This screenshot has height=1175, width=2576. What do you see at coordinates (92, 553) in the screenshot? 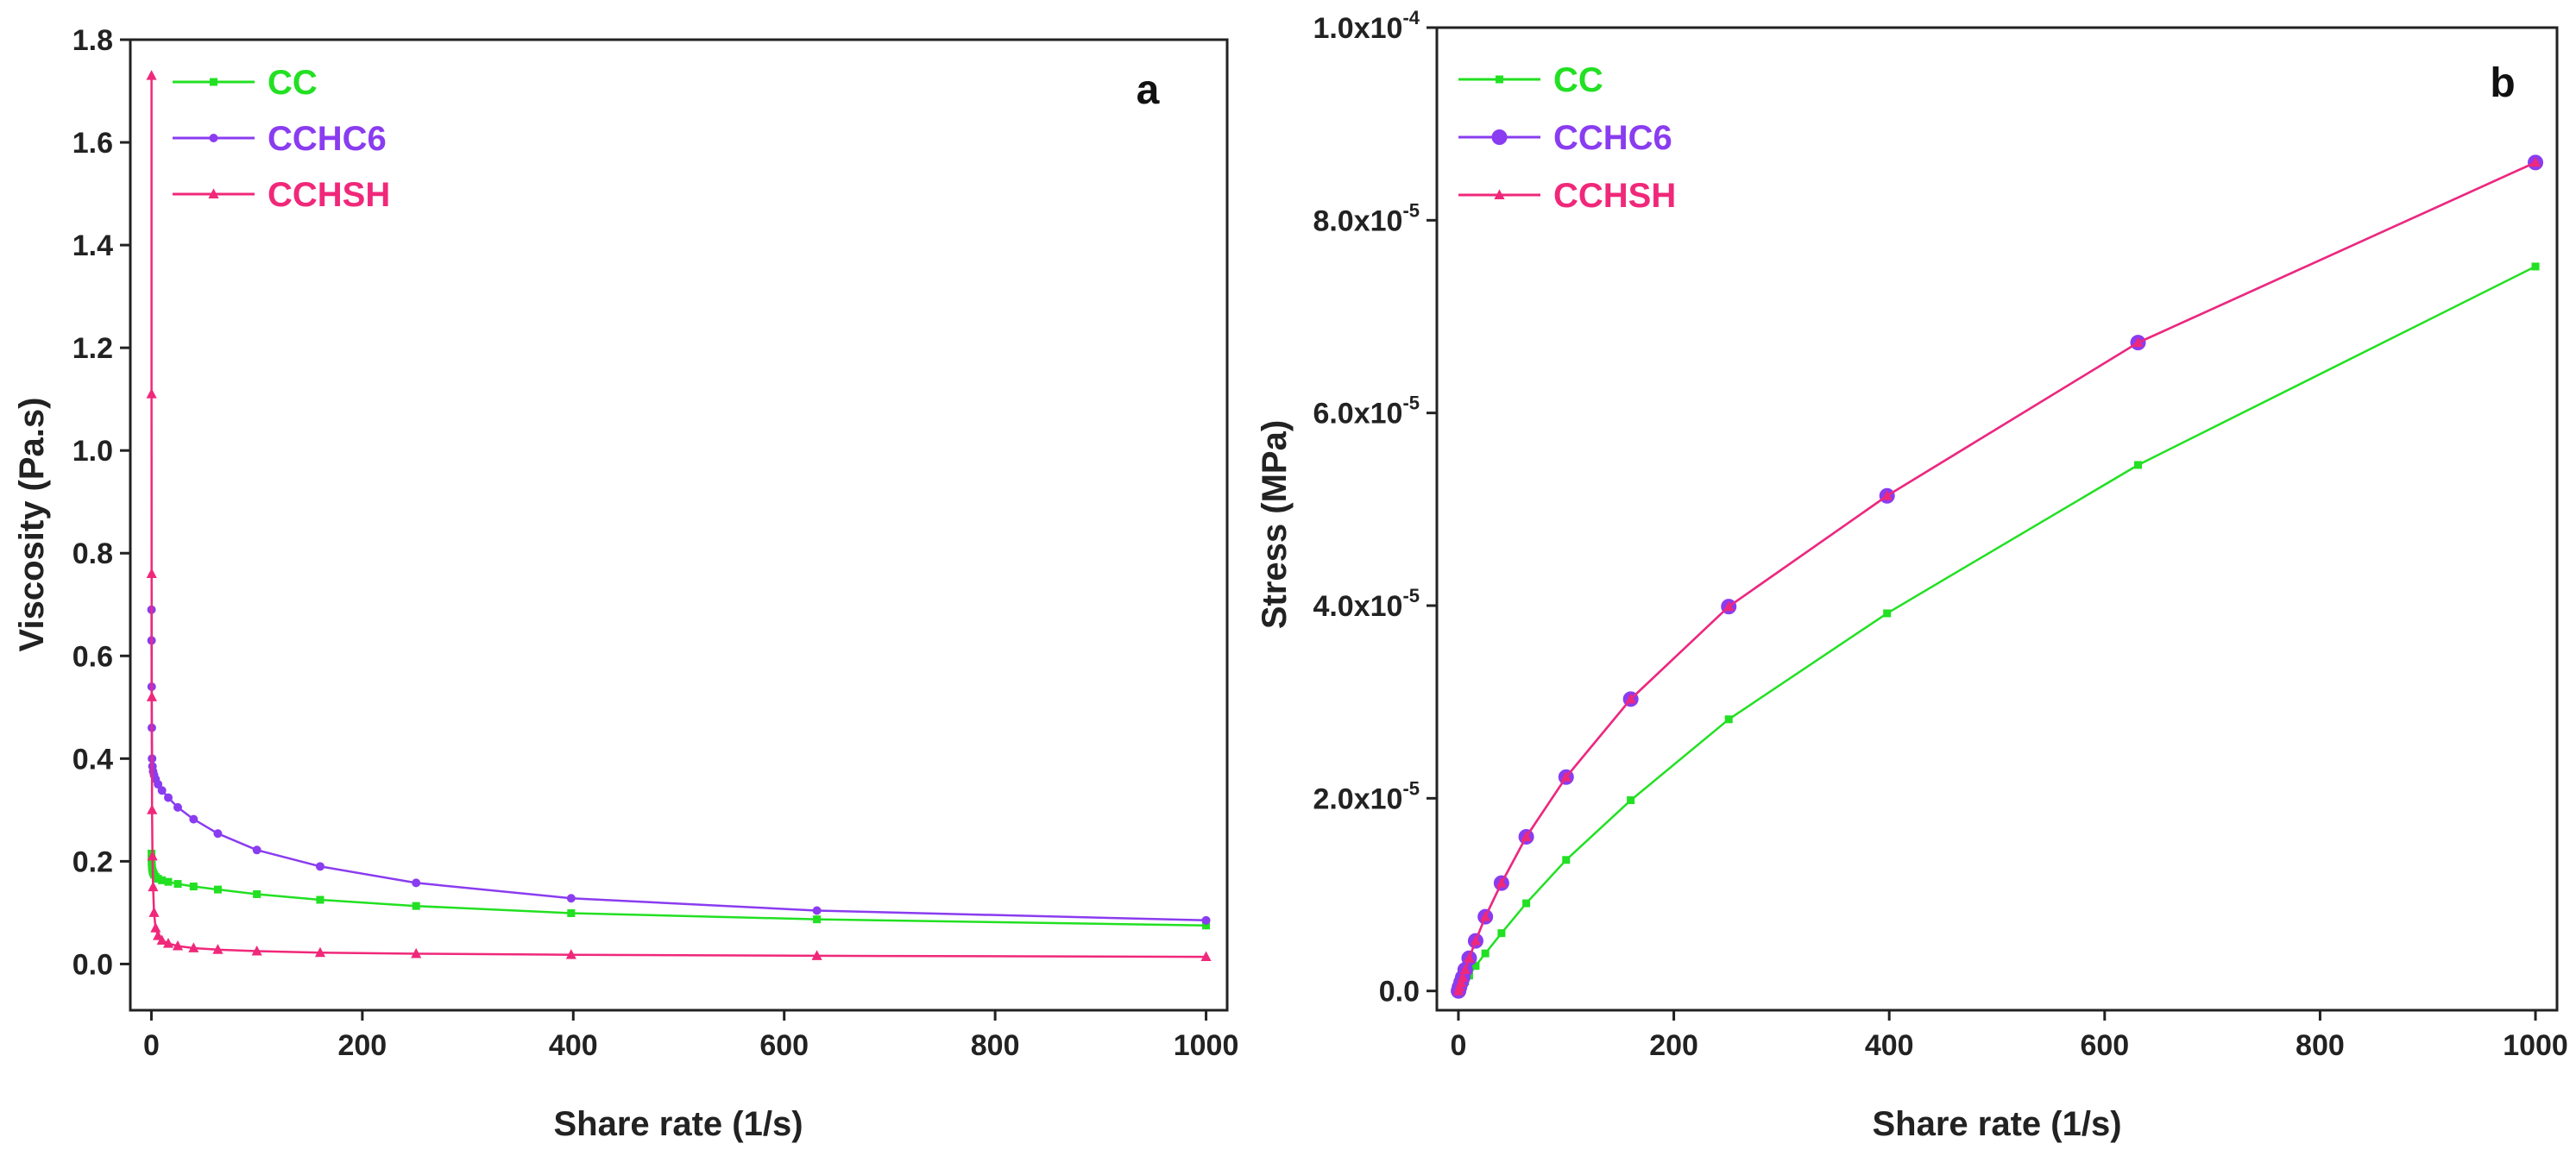
I see `y-tick-label: 0.8` at bounding box center [92, 553].